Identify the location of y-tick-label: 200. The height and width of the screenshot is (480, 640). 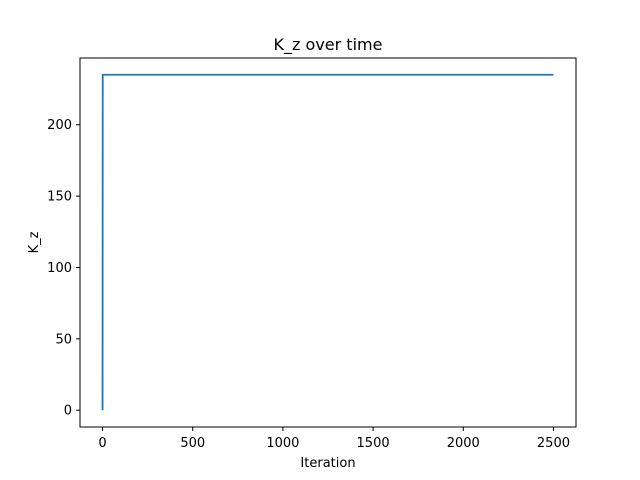
(59, 125).